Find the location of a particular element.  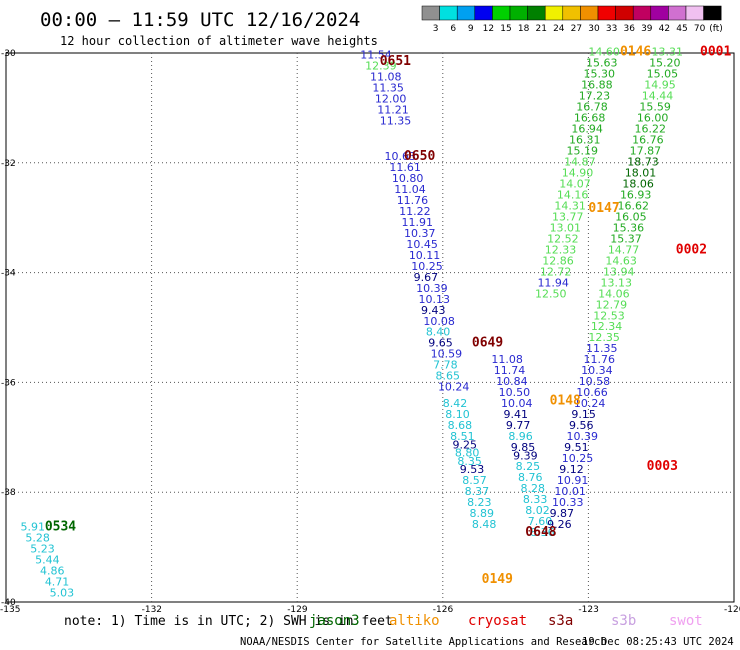

swh-value: 16.76 is located at coordinates (648, 140).